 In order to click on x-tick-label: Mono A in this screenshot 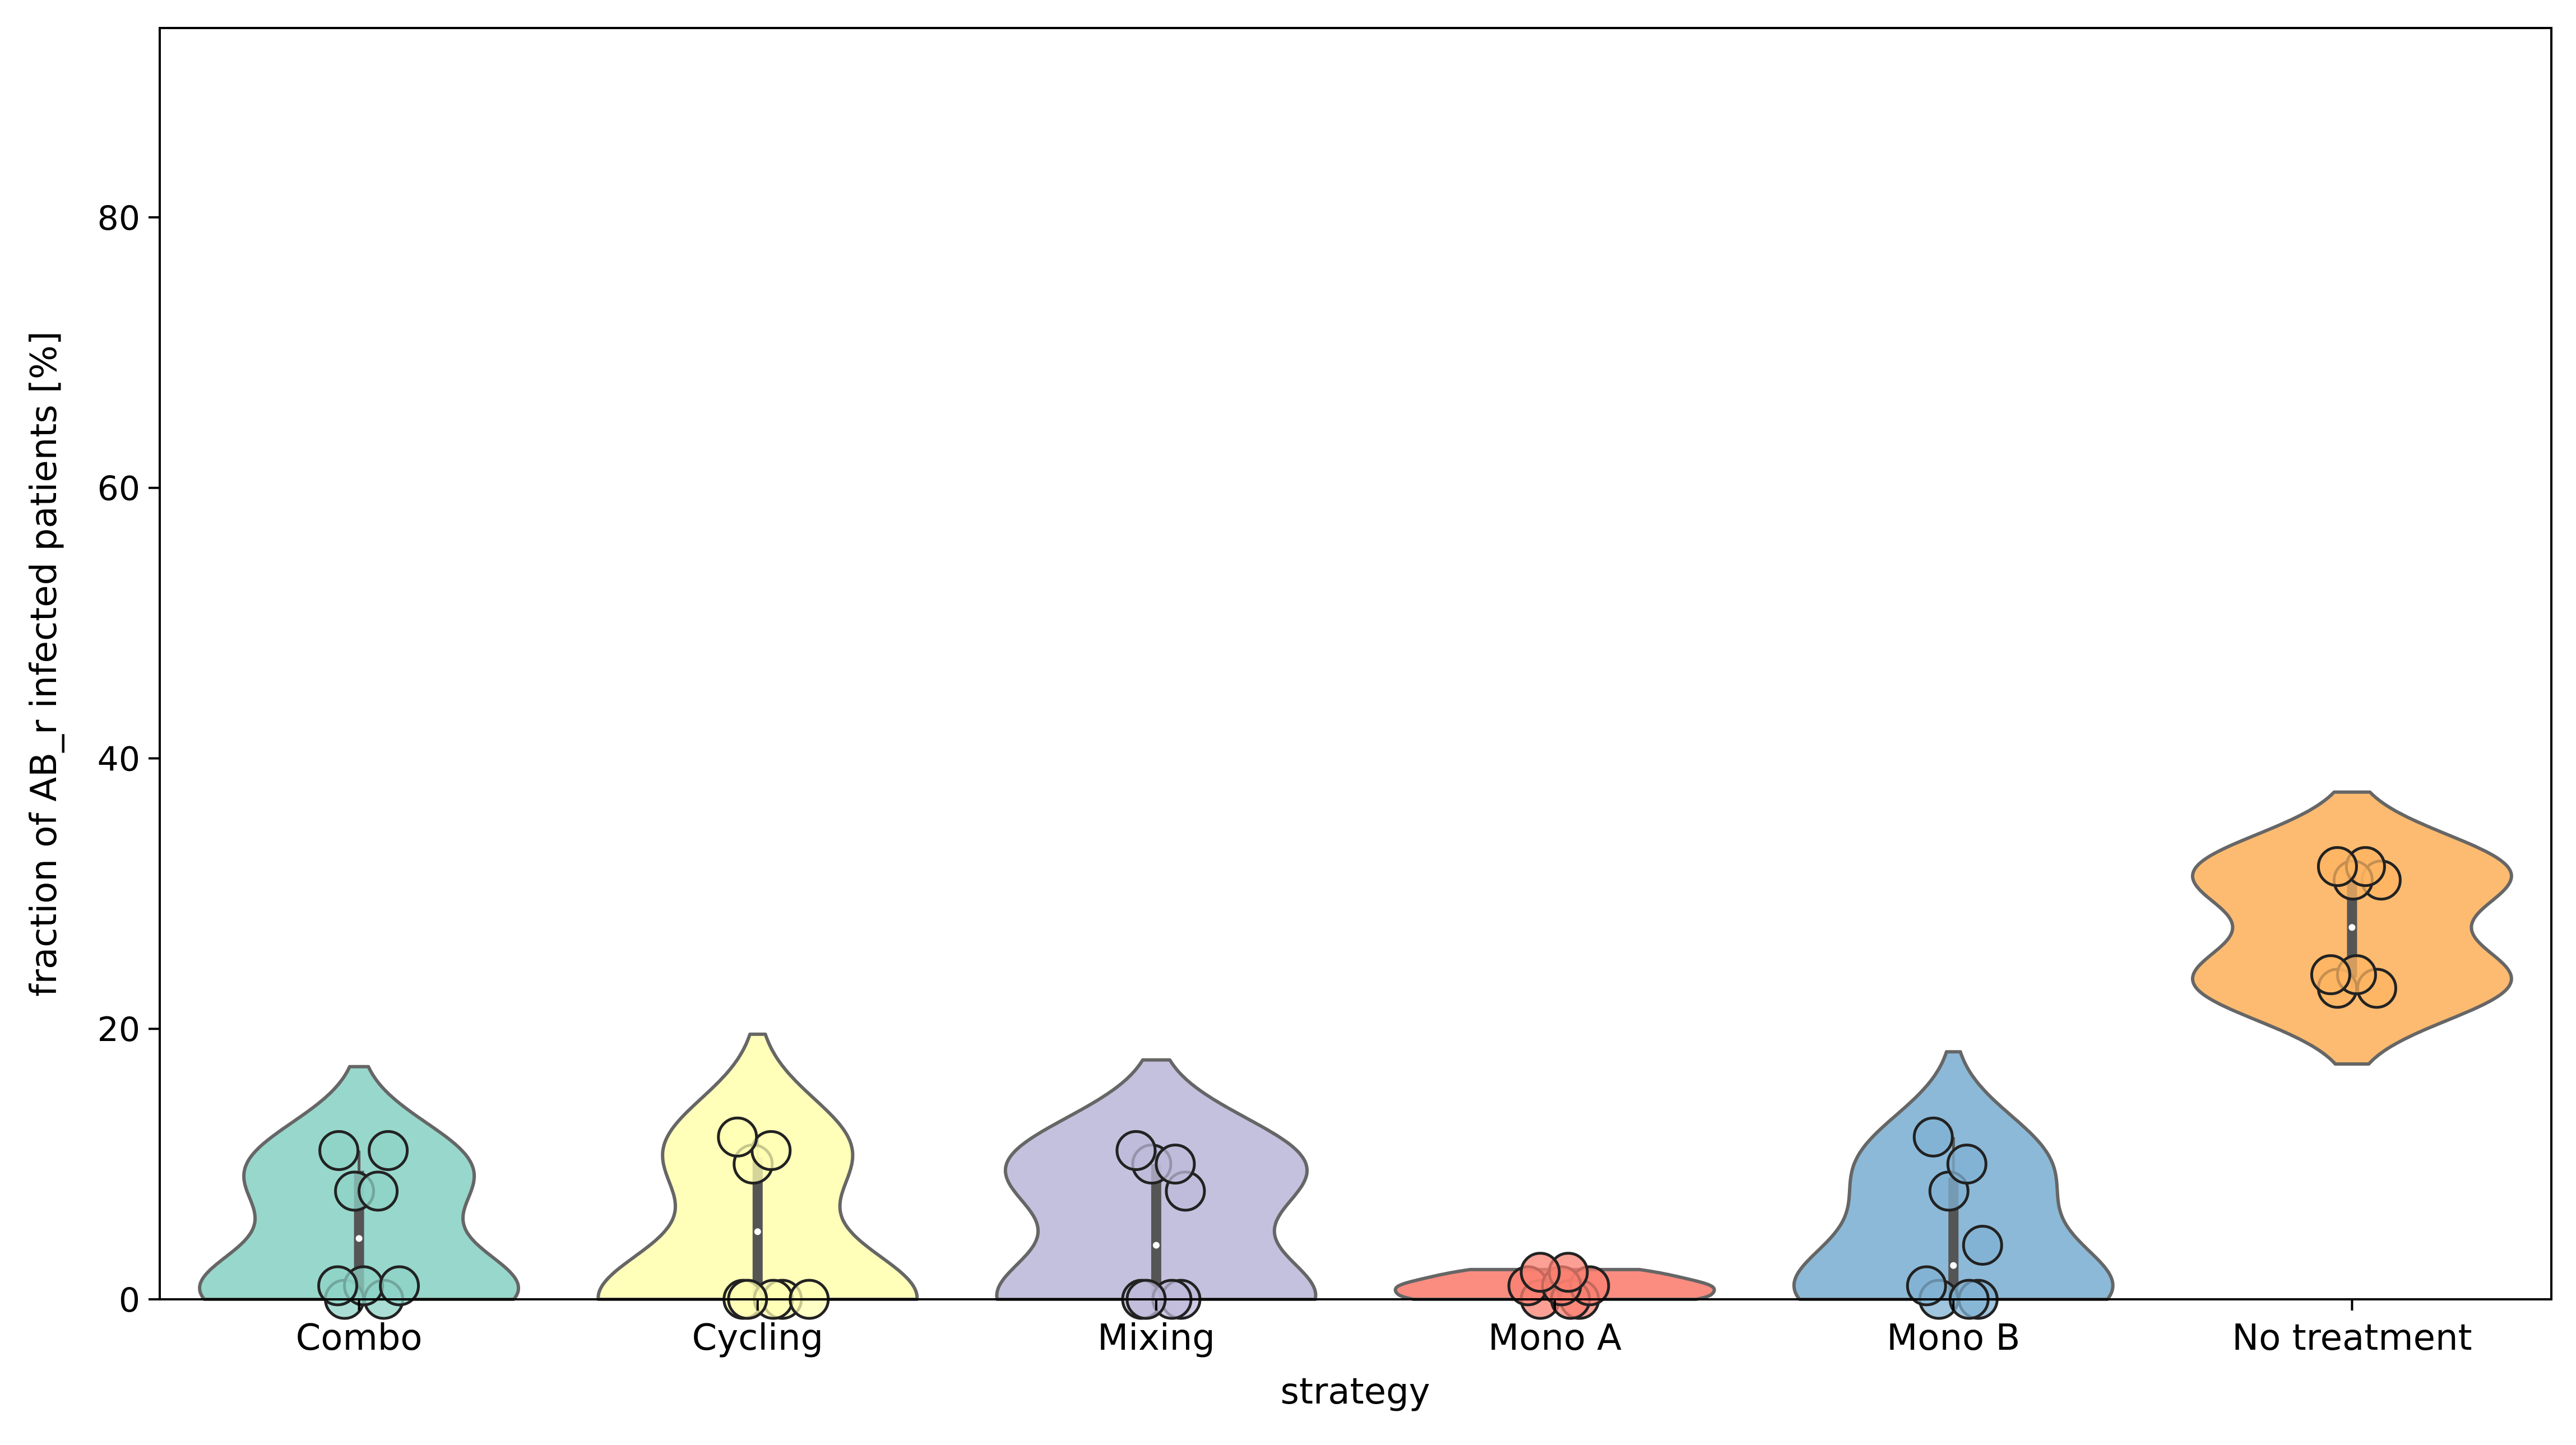, I will do `click(1554, 1338)`.